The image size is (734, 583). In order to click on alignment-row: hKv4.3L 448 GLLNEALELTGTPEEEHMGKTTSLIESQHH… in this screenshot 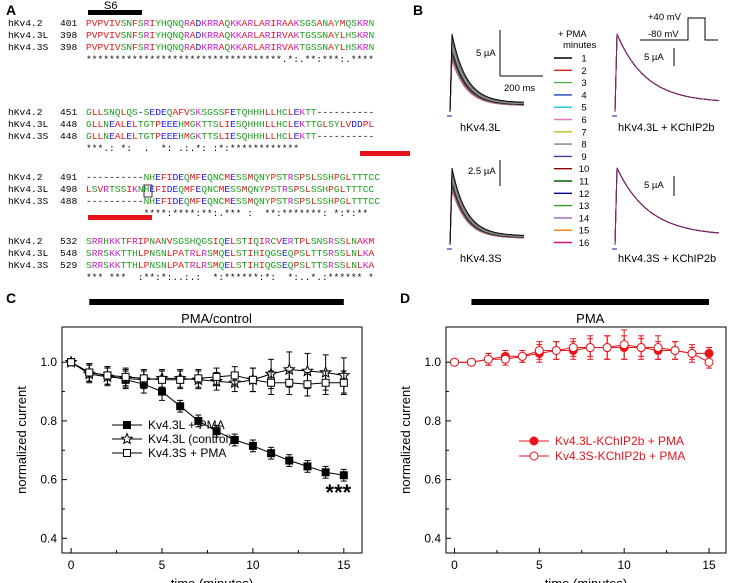, I will do `click(191, 125)`.